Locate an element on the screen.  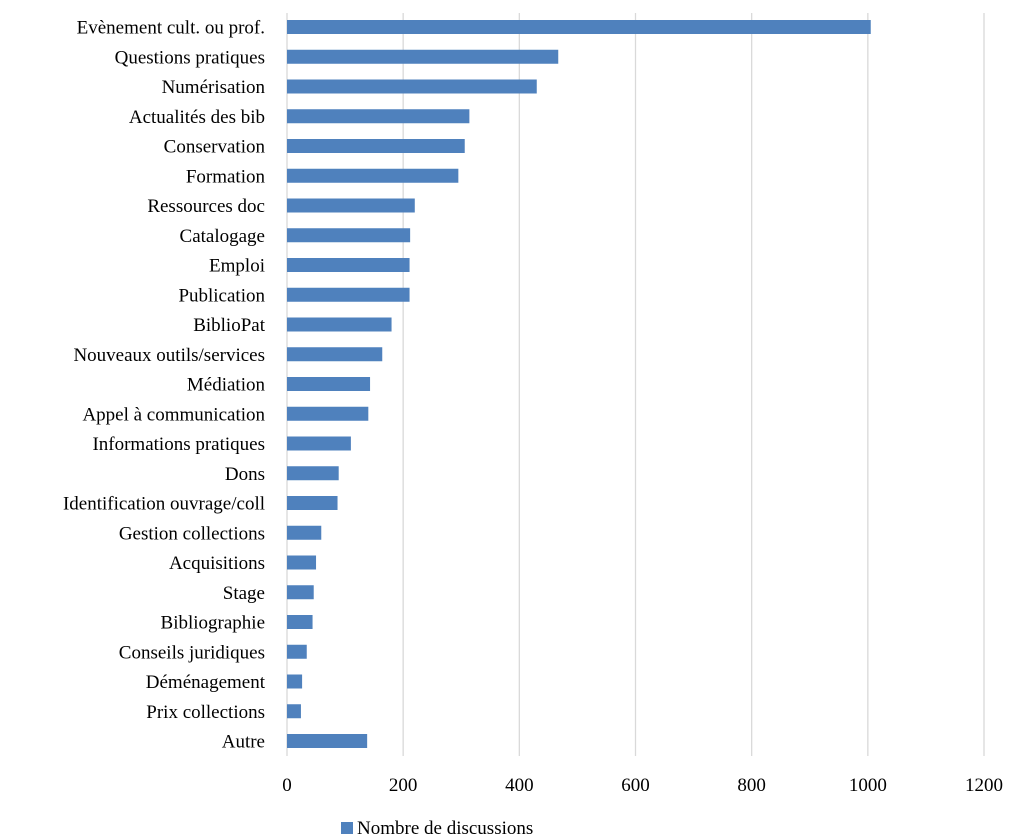
category-label-21: Conseils juridiques is located at coordinates (192, 652).